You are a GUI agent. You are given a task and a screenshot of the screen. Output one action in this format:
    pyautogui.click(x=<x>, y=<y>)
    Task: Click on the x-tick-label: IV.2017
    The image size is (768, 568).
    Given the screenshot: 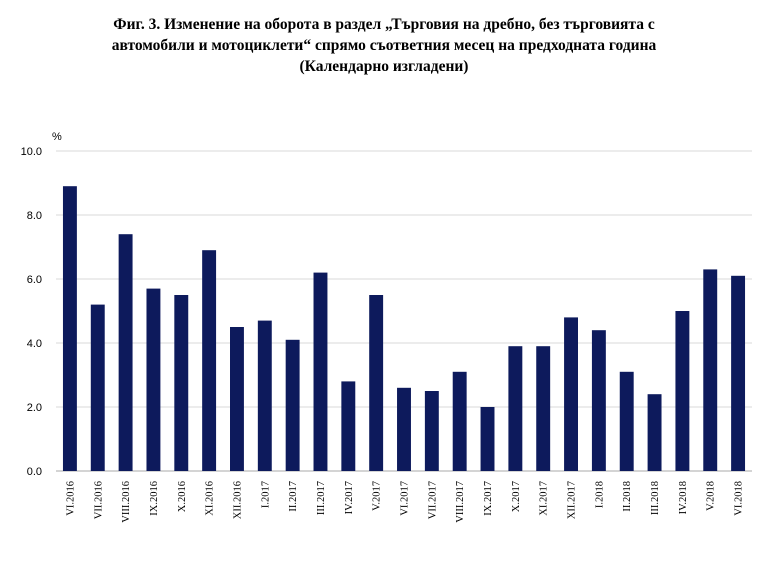 What is the action you would take?
    pyautogui.click(x=349, y=497)
    